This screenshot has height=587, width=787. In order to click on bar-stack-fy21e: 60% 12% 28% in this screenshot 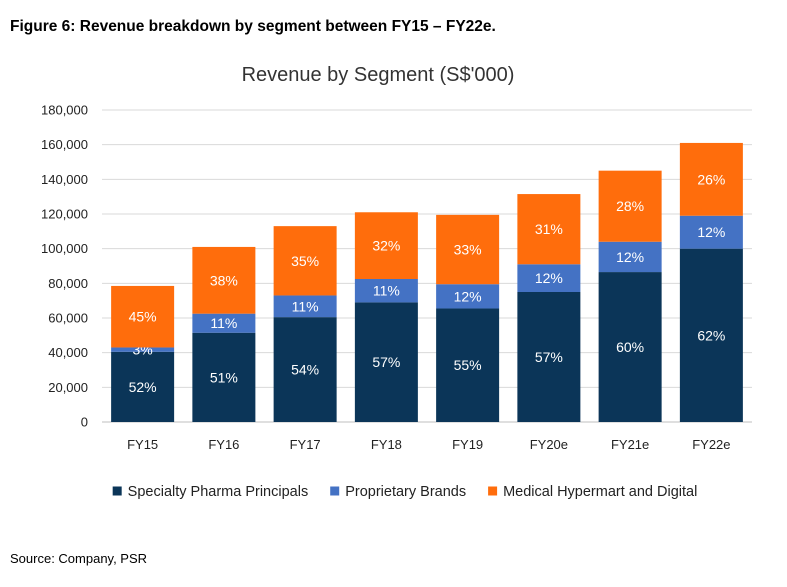, I will do `click(630, 296)`.